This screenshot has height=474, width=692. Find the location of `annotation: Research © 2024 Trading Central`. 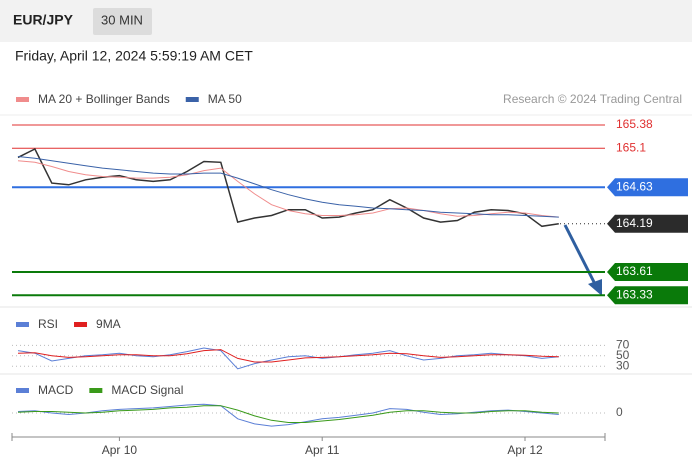

annotation: Research © 2024 Trading Central is located at coordinates (592, 99).